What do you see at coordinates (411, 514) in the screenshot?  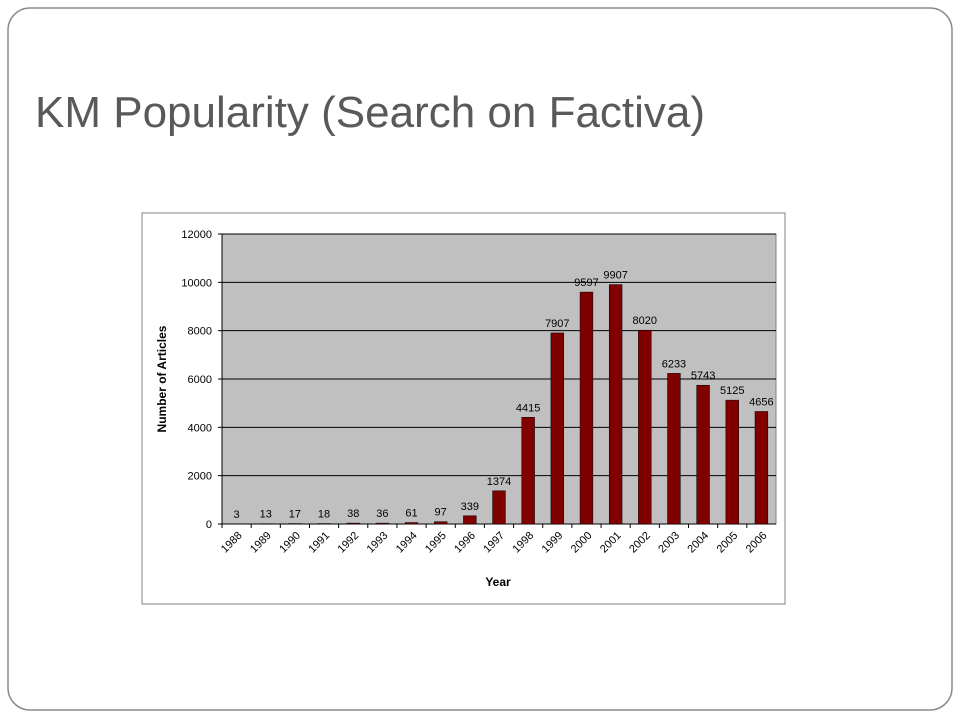 I see `value-label: 61` at bounding box center [411, 514].